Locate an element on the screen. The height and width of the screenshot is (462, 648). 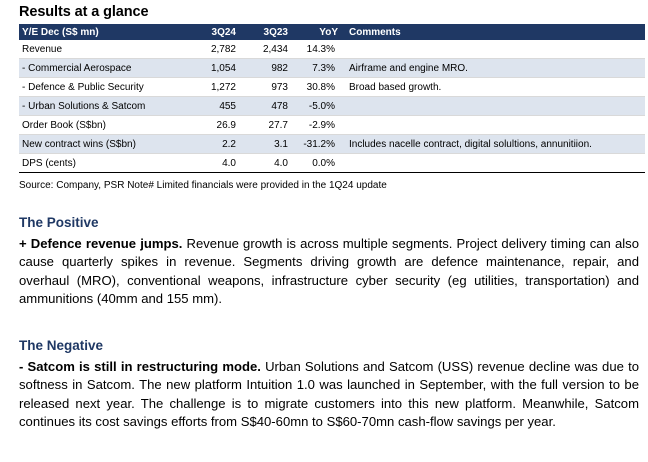
table-row: DPS (cents) 4.0 4.0 0.0% is located at coordinates (332, 163).